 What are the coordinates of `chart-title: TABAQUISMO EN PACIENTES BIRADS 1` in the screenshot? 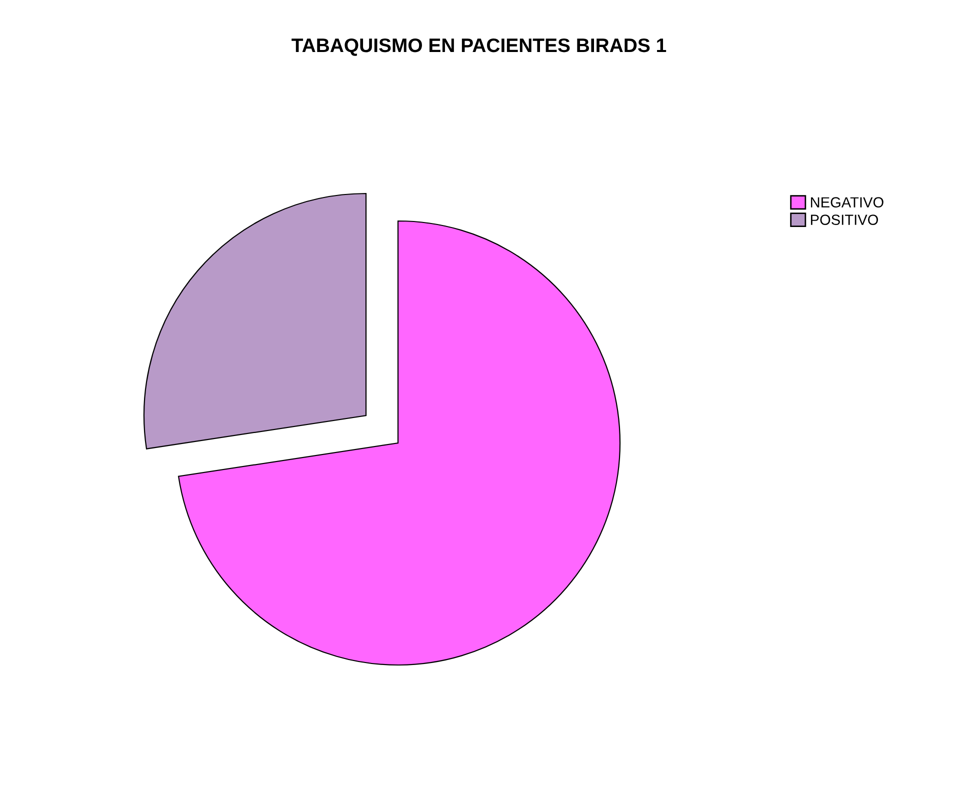 It's located at (479, 47).